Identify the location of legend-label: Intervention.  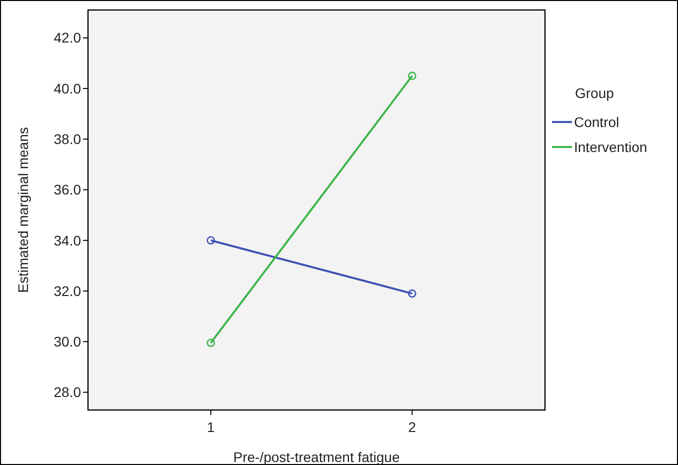
(611, 146).